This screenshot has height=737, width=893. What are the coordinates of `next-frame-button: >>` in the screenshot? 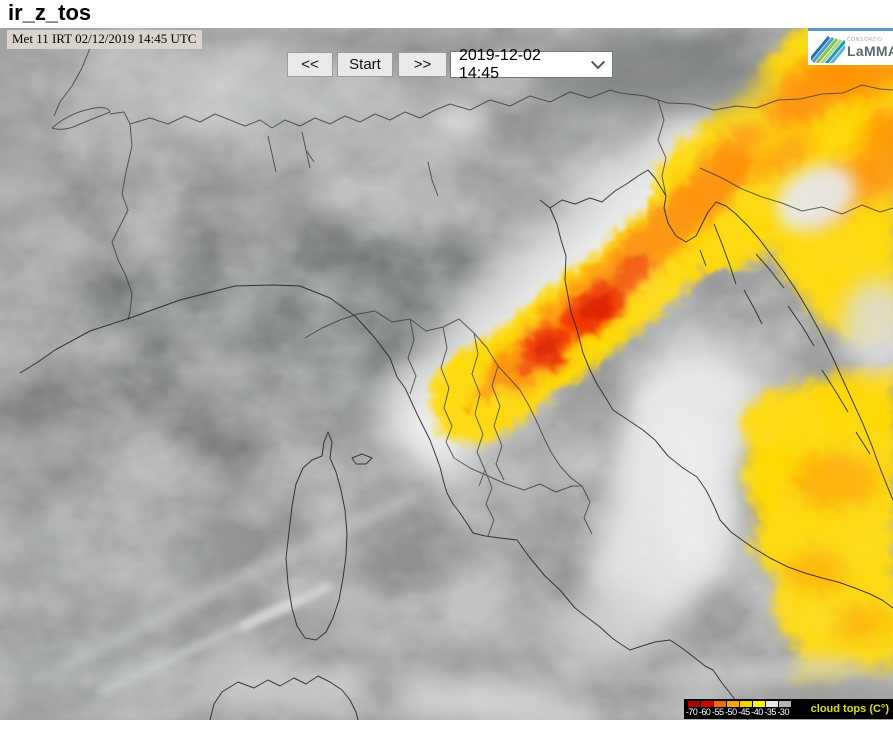 It's located at (422, 64).